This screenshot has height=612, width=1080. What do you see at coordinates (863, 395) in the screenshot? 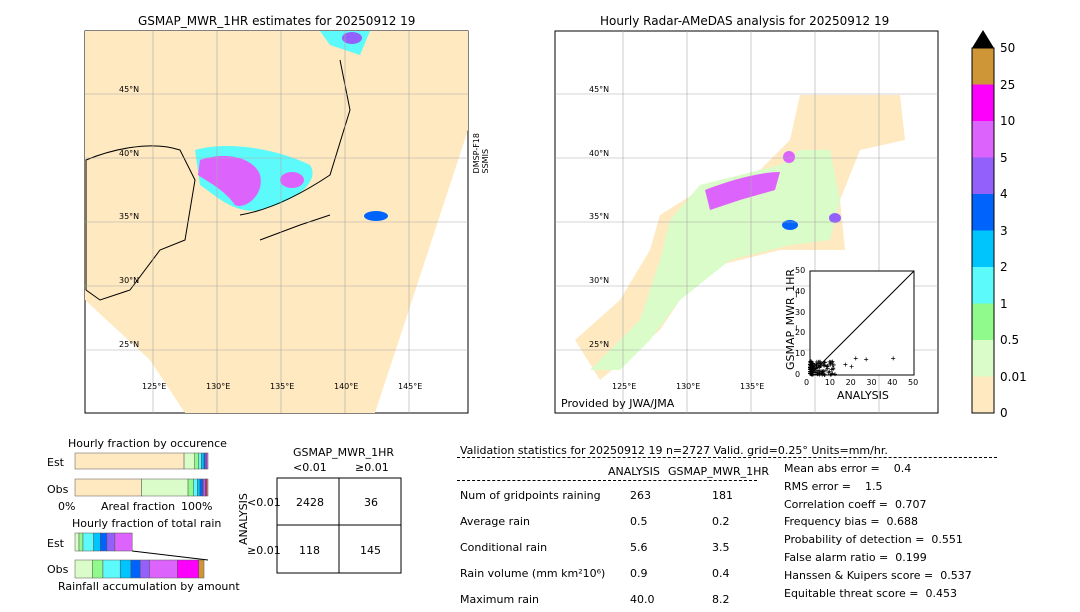
I see `scatter-xlabel: ANALYSIS` at bounding box center [863, 395].